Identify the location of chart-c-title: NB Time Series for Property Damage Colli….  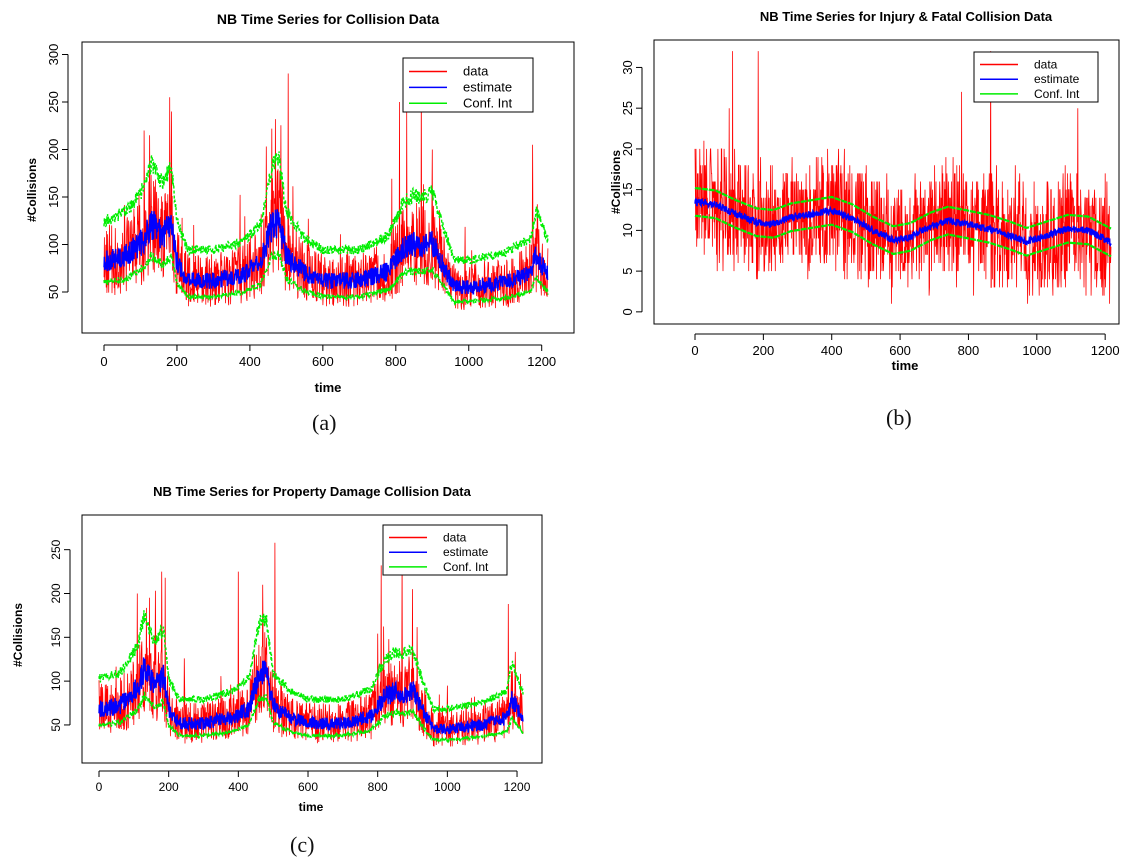
(312, 491).